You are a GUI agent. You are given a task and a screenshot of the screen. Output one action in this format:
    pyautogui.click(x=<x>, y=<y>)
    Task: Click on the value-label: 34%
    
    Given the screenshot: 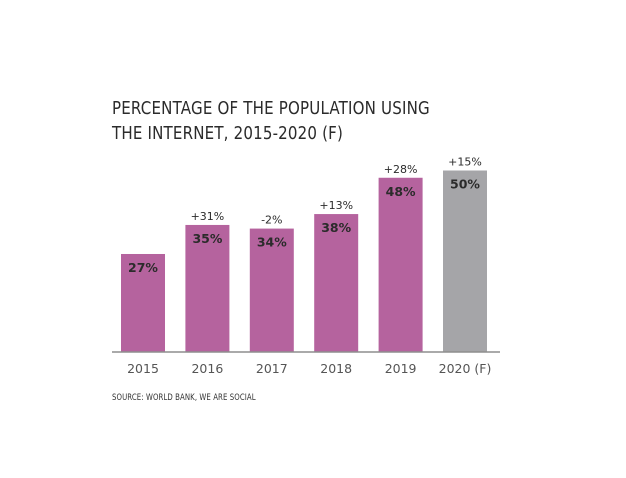 What is the action you would take?
    pyautogui.click(x=272, y=242)
    